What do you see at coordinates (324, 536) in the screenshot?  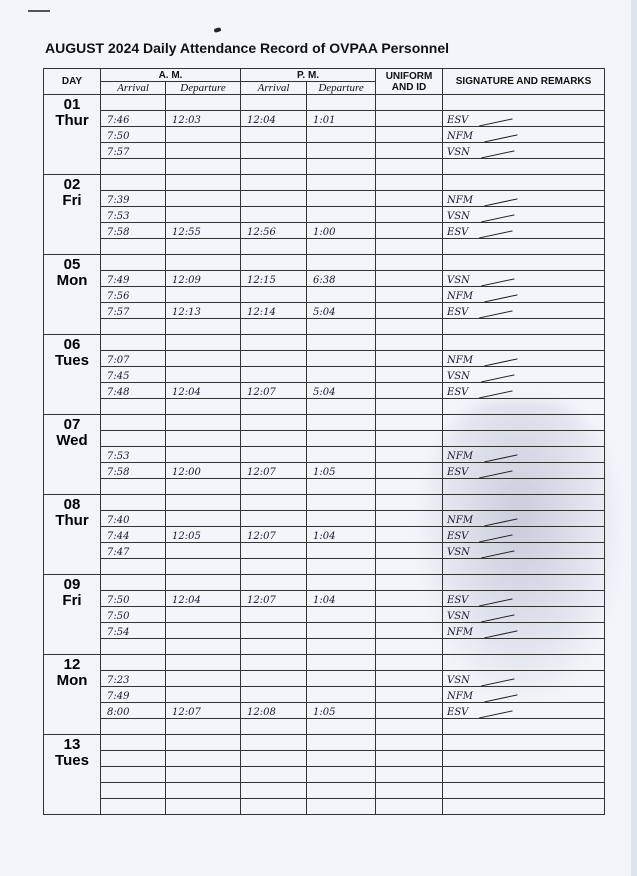 I see `pm-departure-value: 1:04` at bounding box center [324, 536].